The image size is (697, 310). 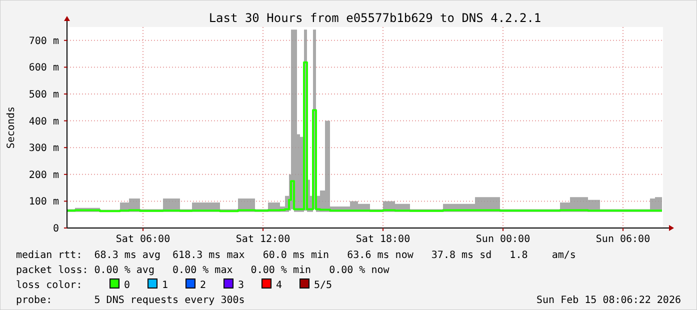 What do you see at coordinates (43, 95) in the screenshot?
I see `y-tick-label: 500 m` at bounding box center [43, 95].